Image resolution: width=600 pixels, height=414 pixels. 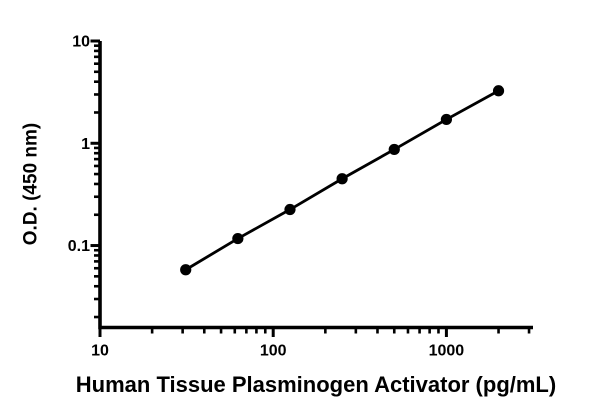 What do you see at coordinates (100, 351) in the screenshot?
I see `x-tick-label: 10` at bounding box center [100, 351].